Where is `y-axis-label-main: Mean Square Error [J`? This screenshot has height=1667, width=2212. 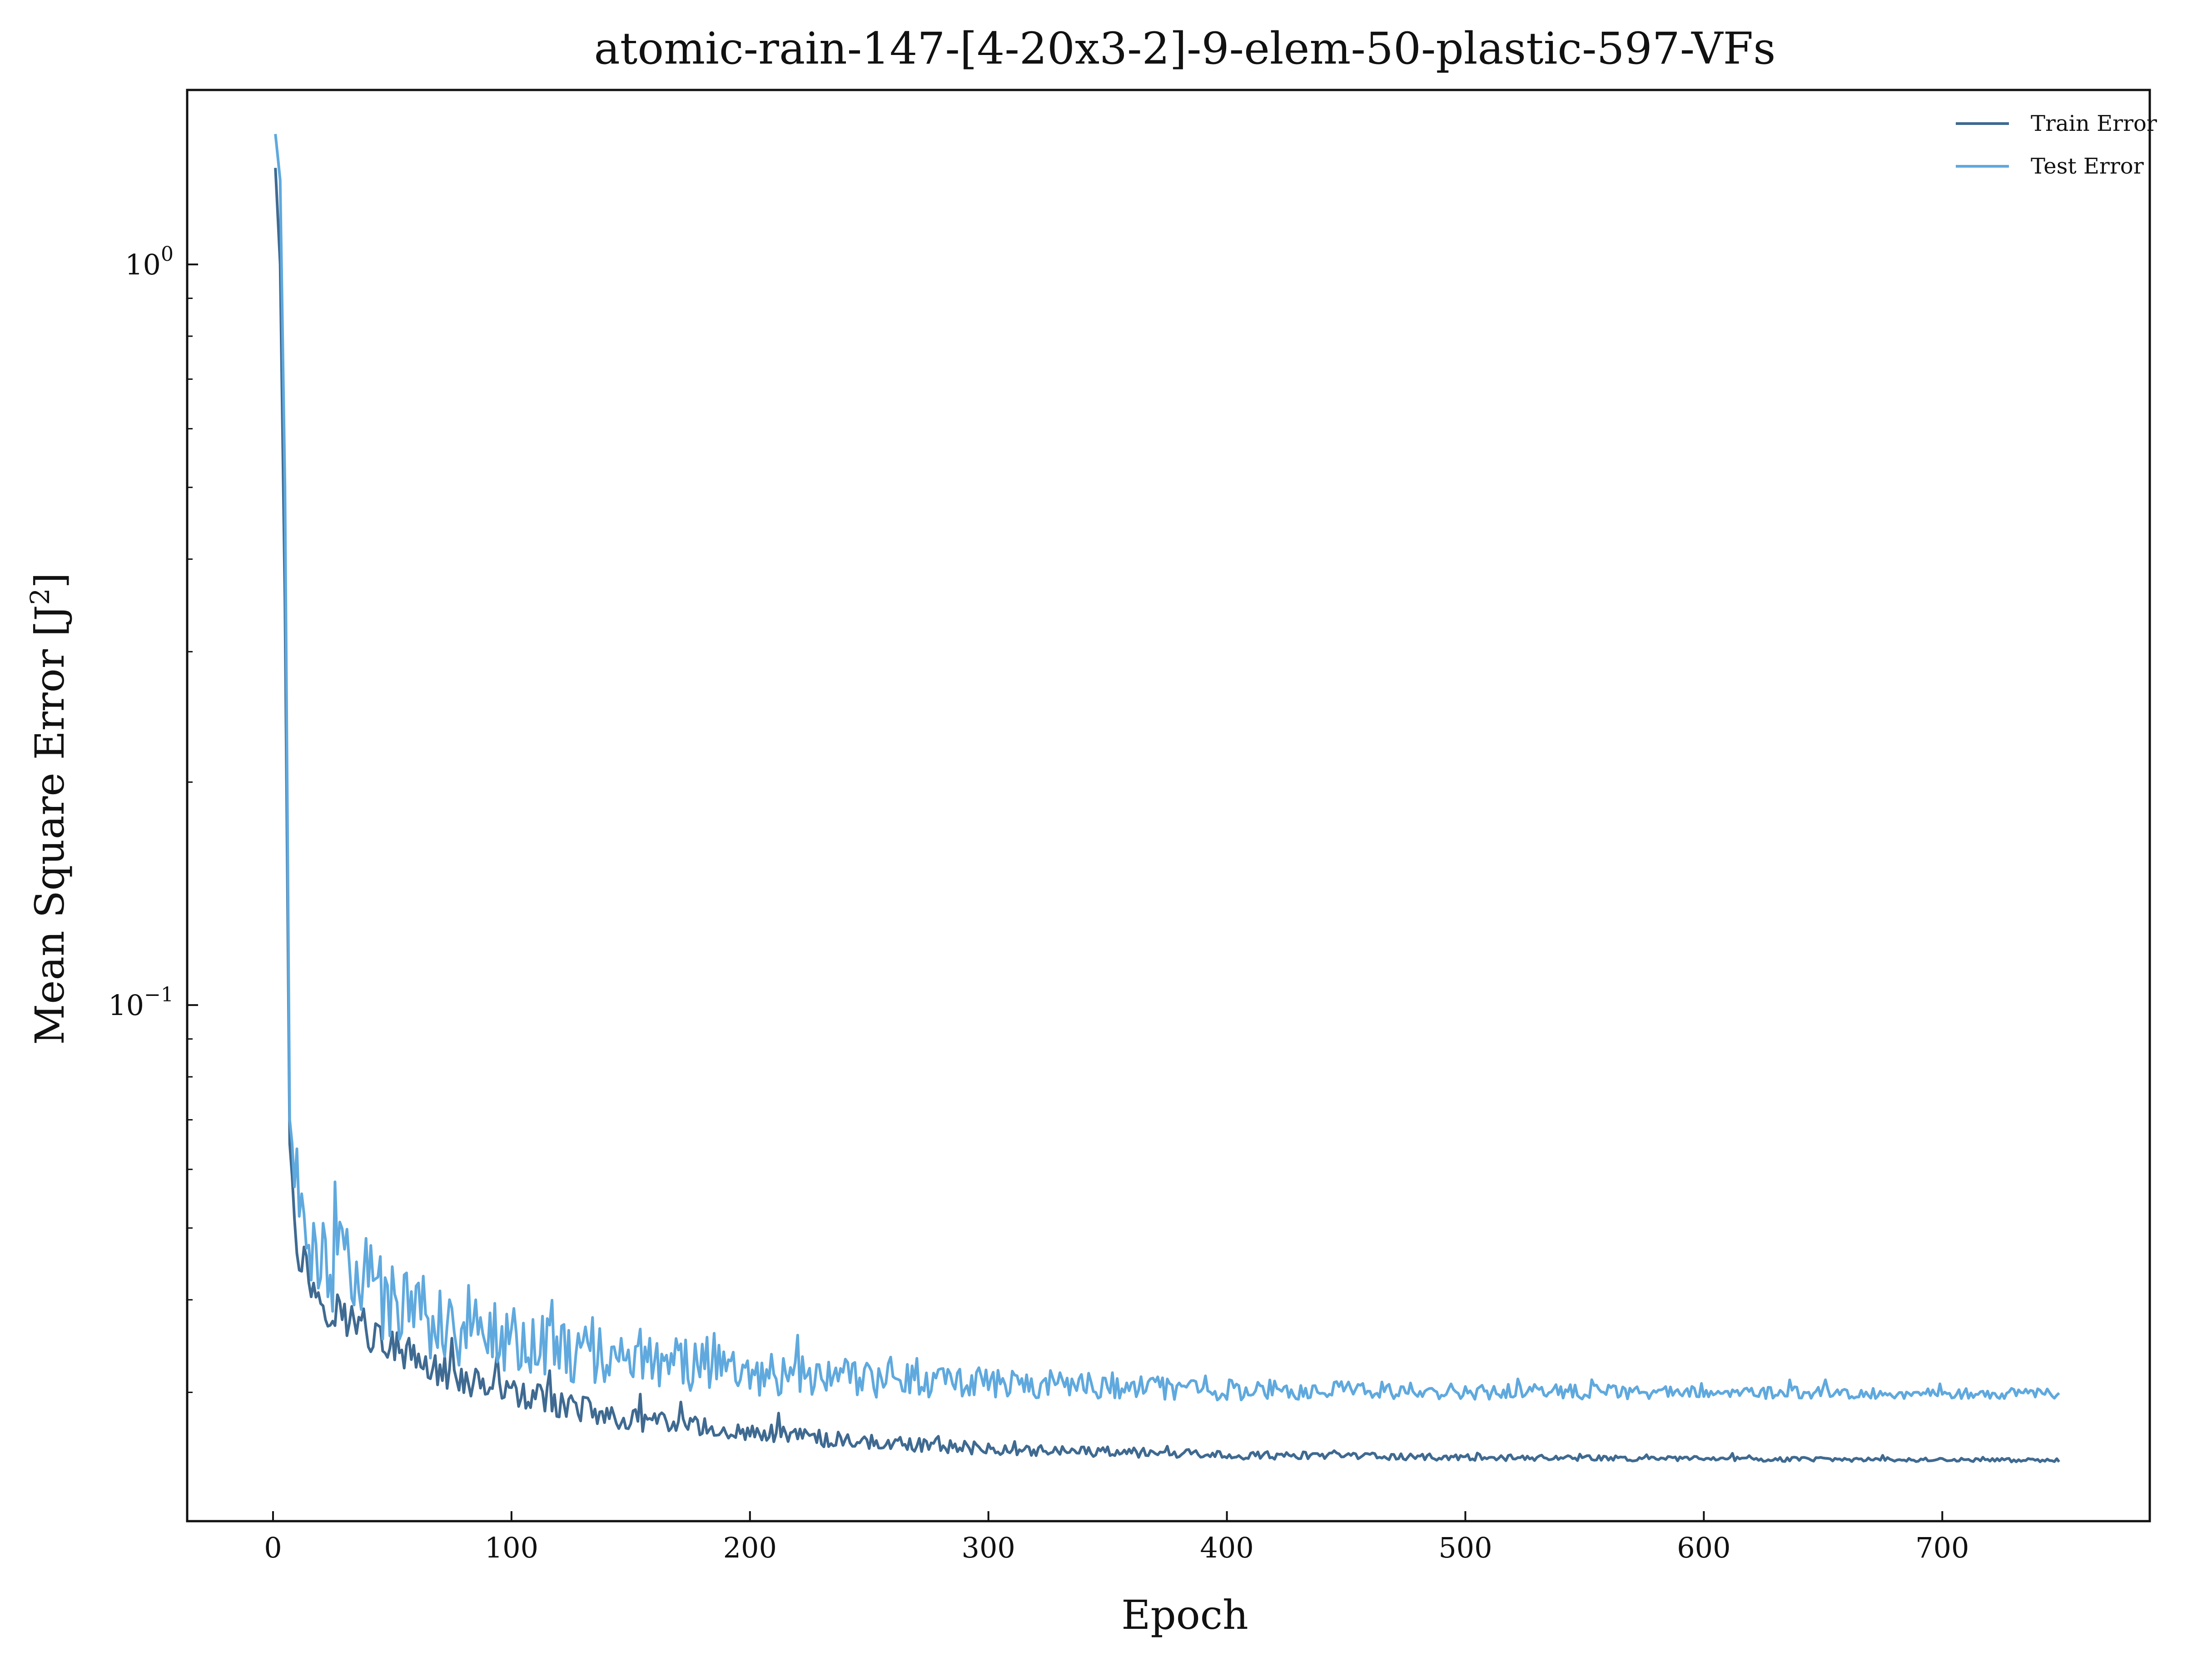 y-axis-label-main: Mean Square Error [J is located at coordinates (50, 825).